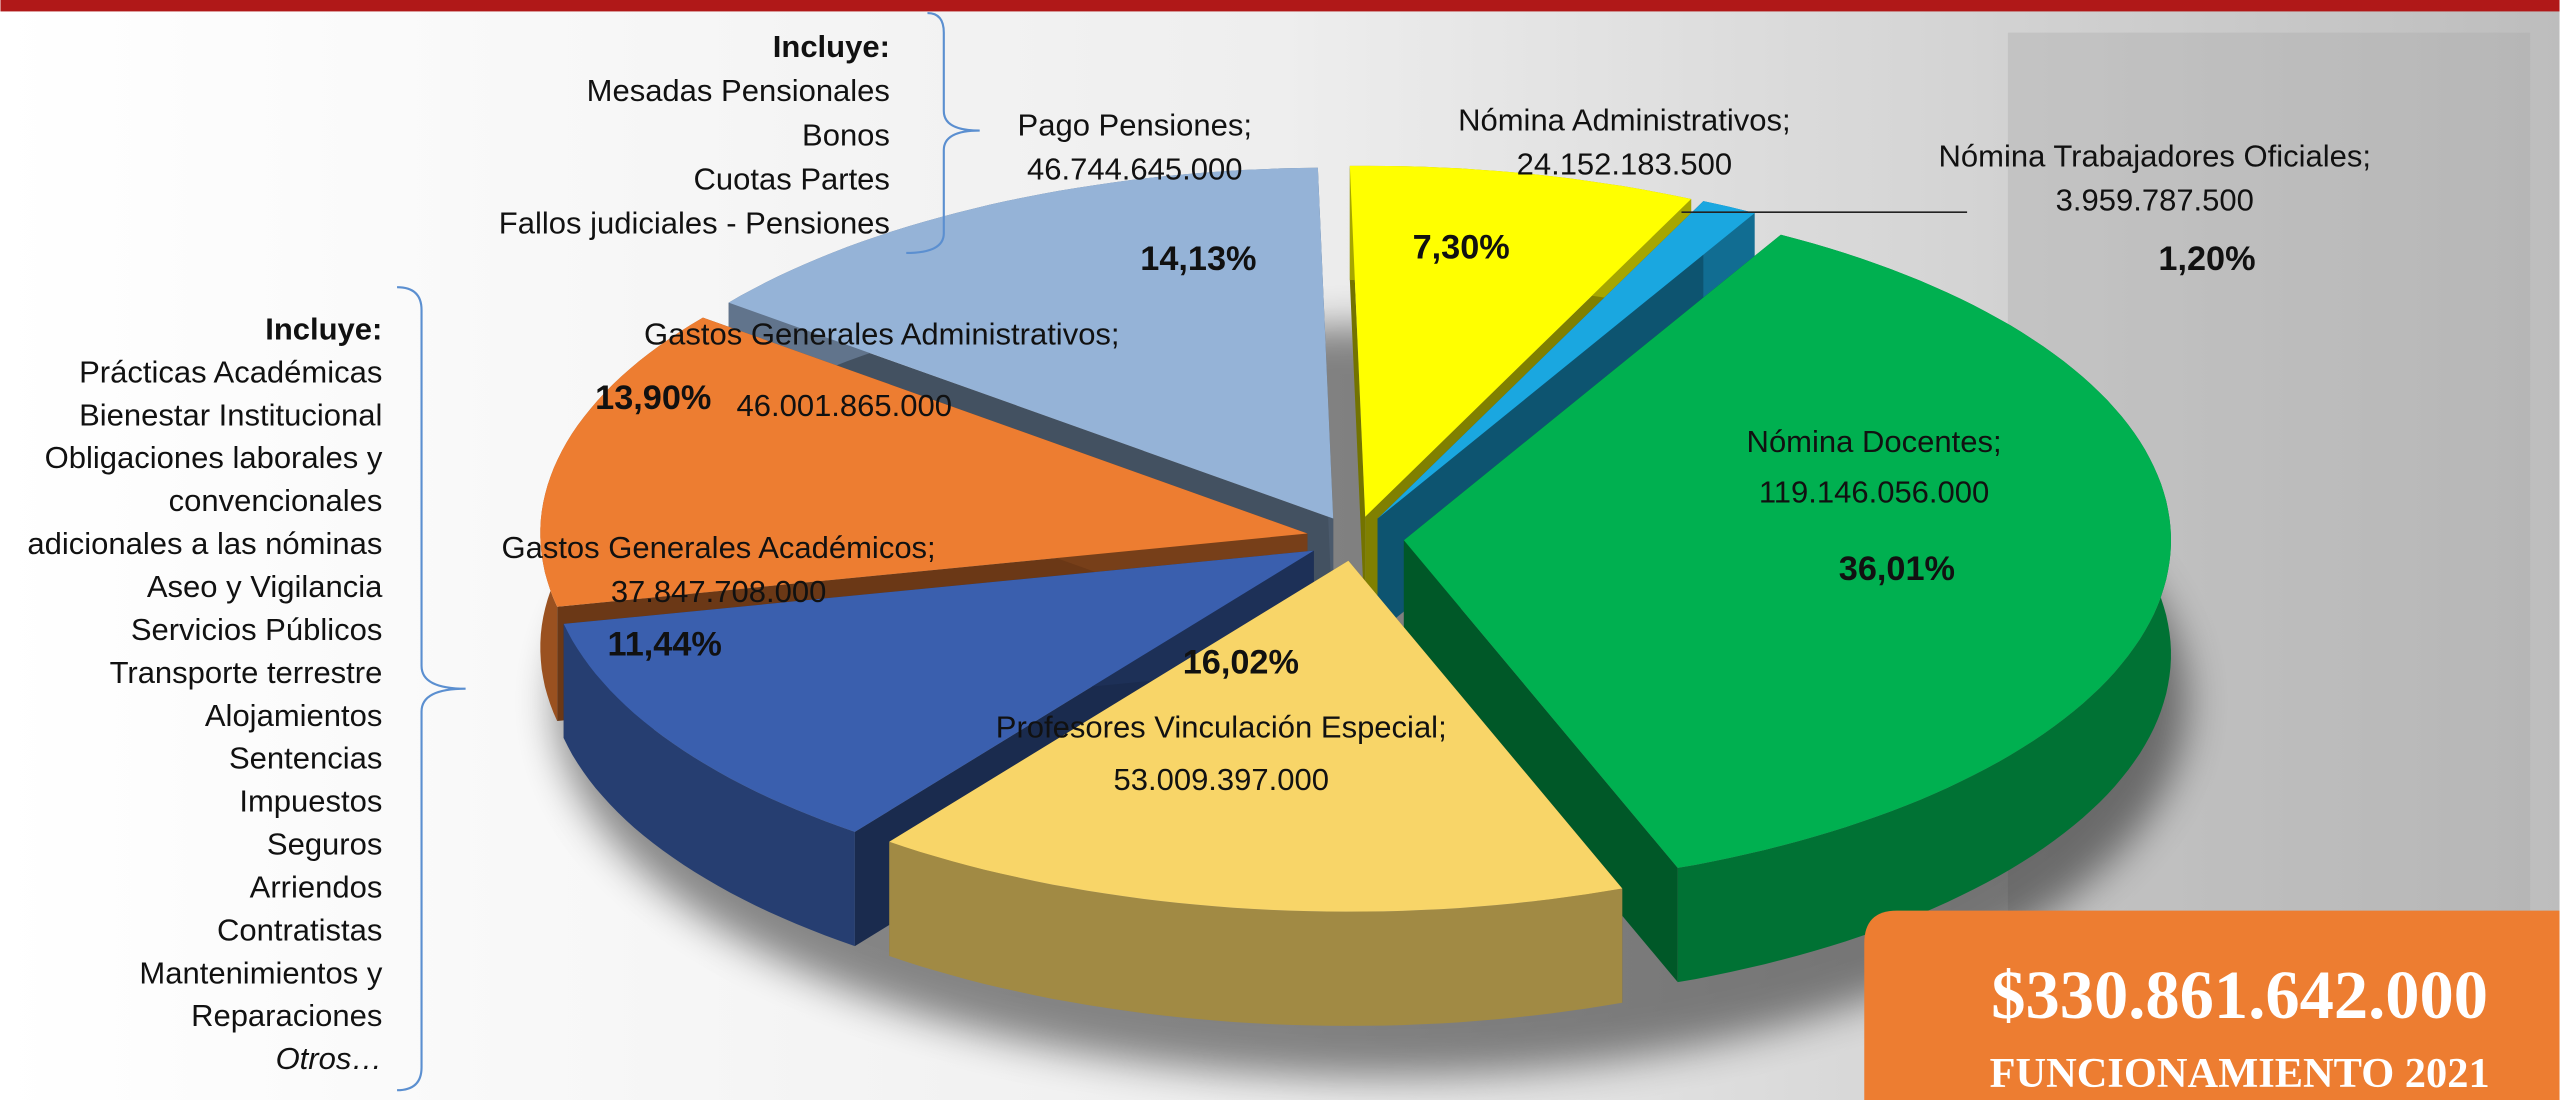 The width and height of the screenshot is (2560, 1104). I want to click on percent-label: 11,44%, so click(665, 644).